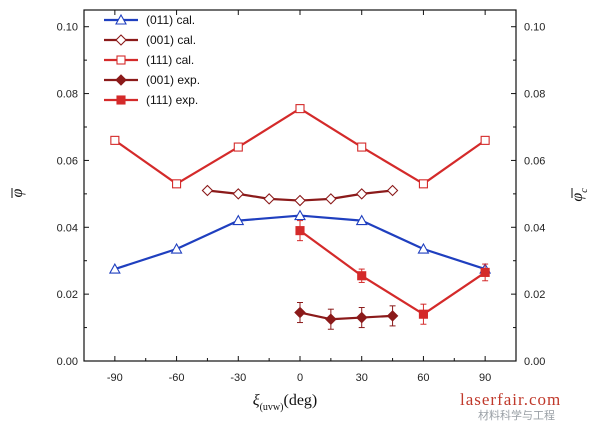 The height and width of the screenshot is (431, 600). What do you see at coordinates (115, 378) in the screenshot?
I see `x-tick-label: -90` at bounding box center [115, 378].